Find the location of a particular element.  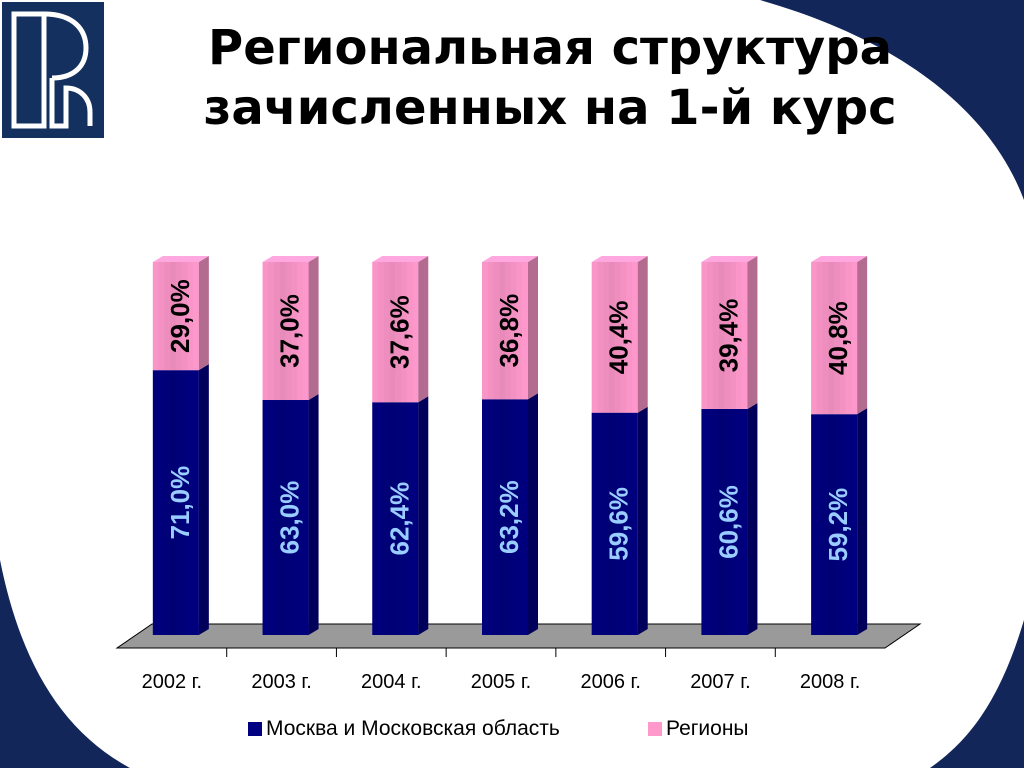

hse-logo-icon is located at coordinates (53, 70).